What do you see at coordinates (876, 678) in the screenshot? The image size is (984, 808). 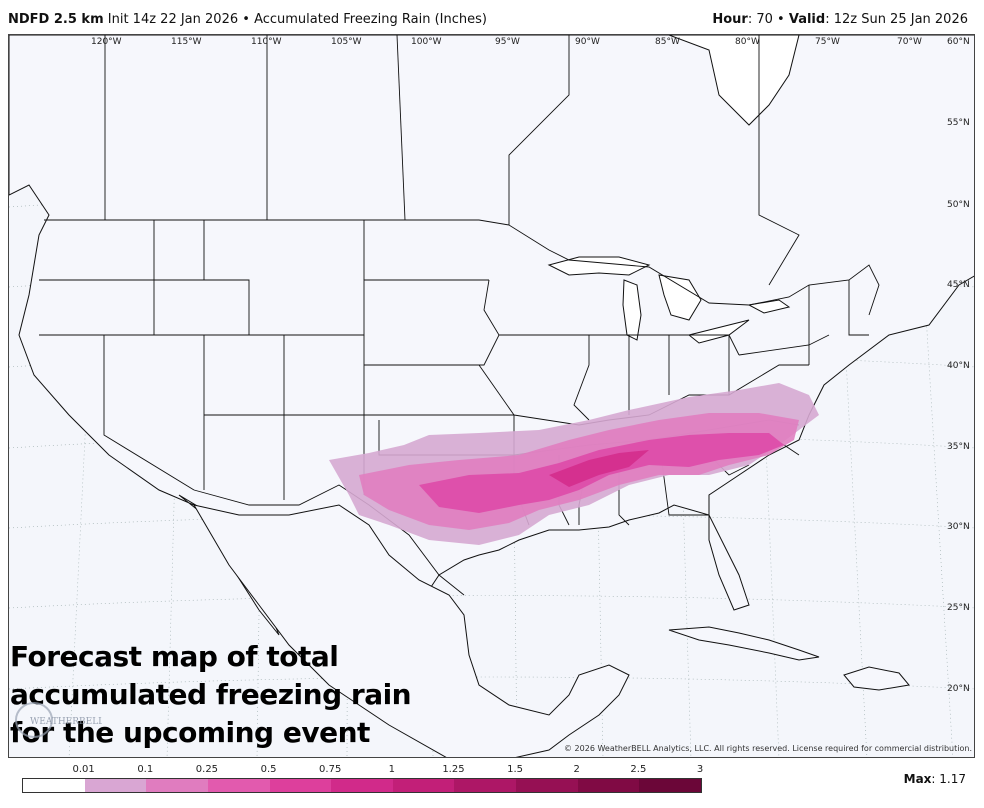 I see `hispaniola-outline` at bounding box center [876, 678].